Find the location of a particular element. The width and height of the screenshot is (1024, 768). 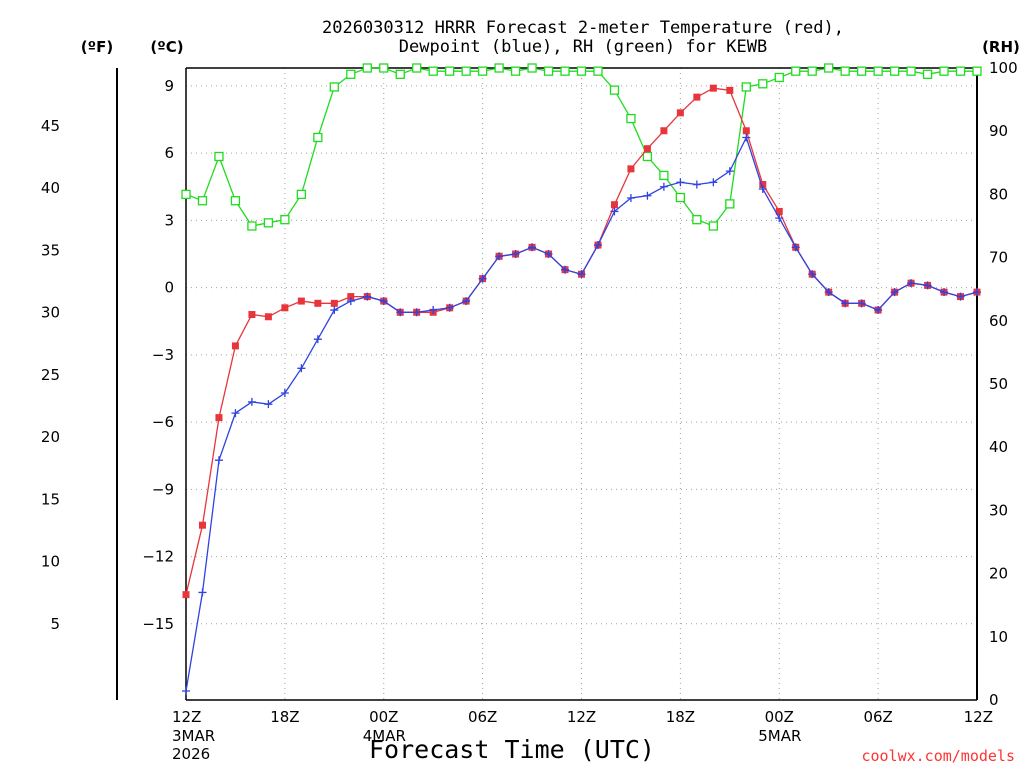

fahrenheit-tick-label: 35 is located at coordinates (50, 250).